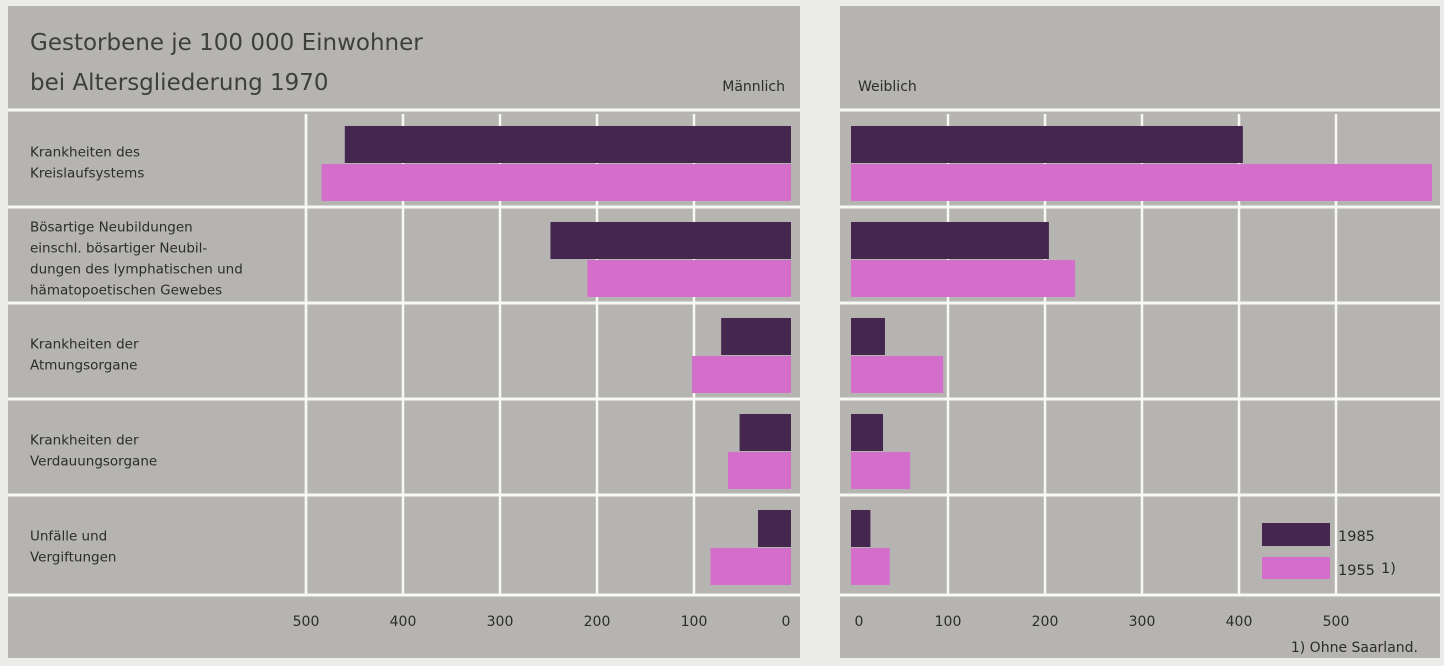 Image resolution: width=1444 pixels, height=666 pixels. Describe the element at coordinates (68, 537) in the screenshot. I see `category-label-row-5: Unfälle und` at that location.